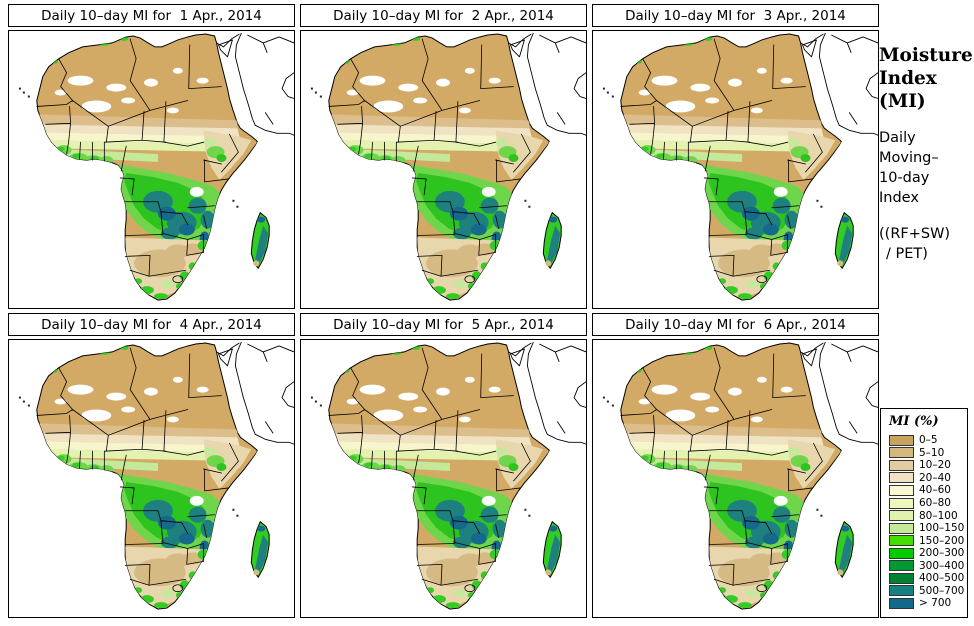 The image size is (974, 626). Describe the element at coordinates (942, 540) in the screenshot. I see `legend-label: 150–200` at that location.